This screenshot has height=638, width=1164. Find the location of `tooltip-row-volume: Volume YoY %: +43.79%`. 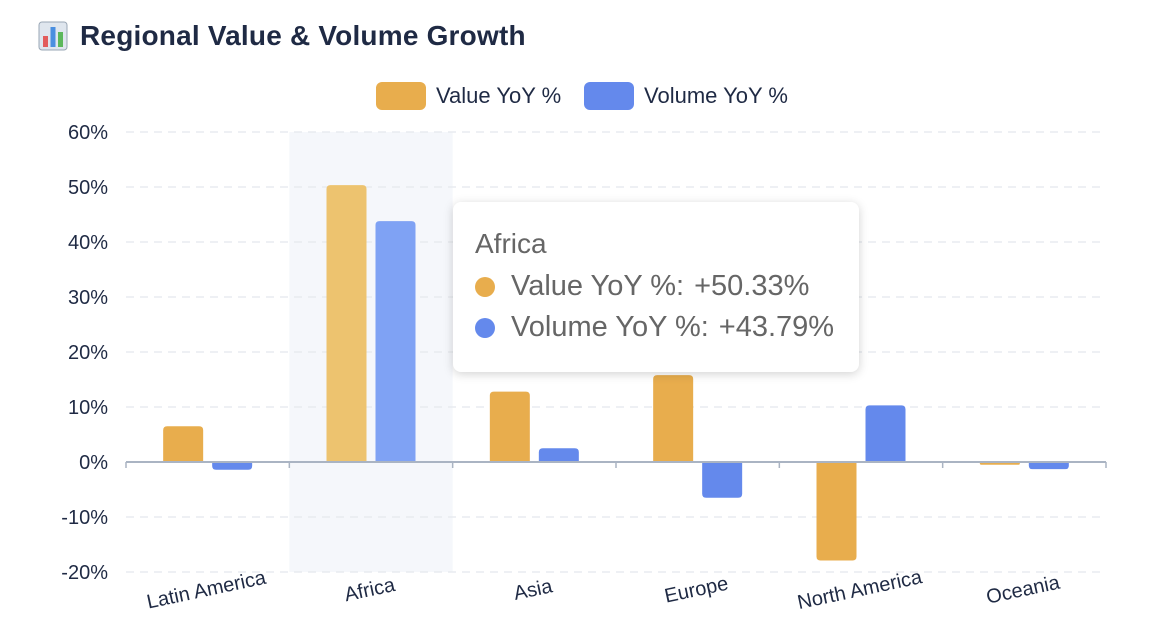

tooltip-row-volume: Volume YoY %: +43.79% is located at coordinates (656, 327).